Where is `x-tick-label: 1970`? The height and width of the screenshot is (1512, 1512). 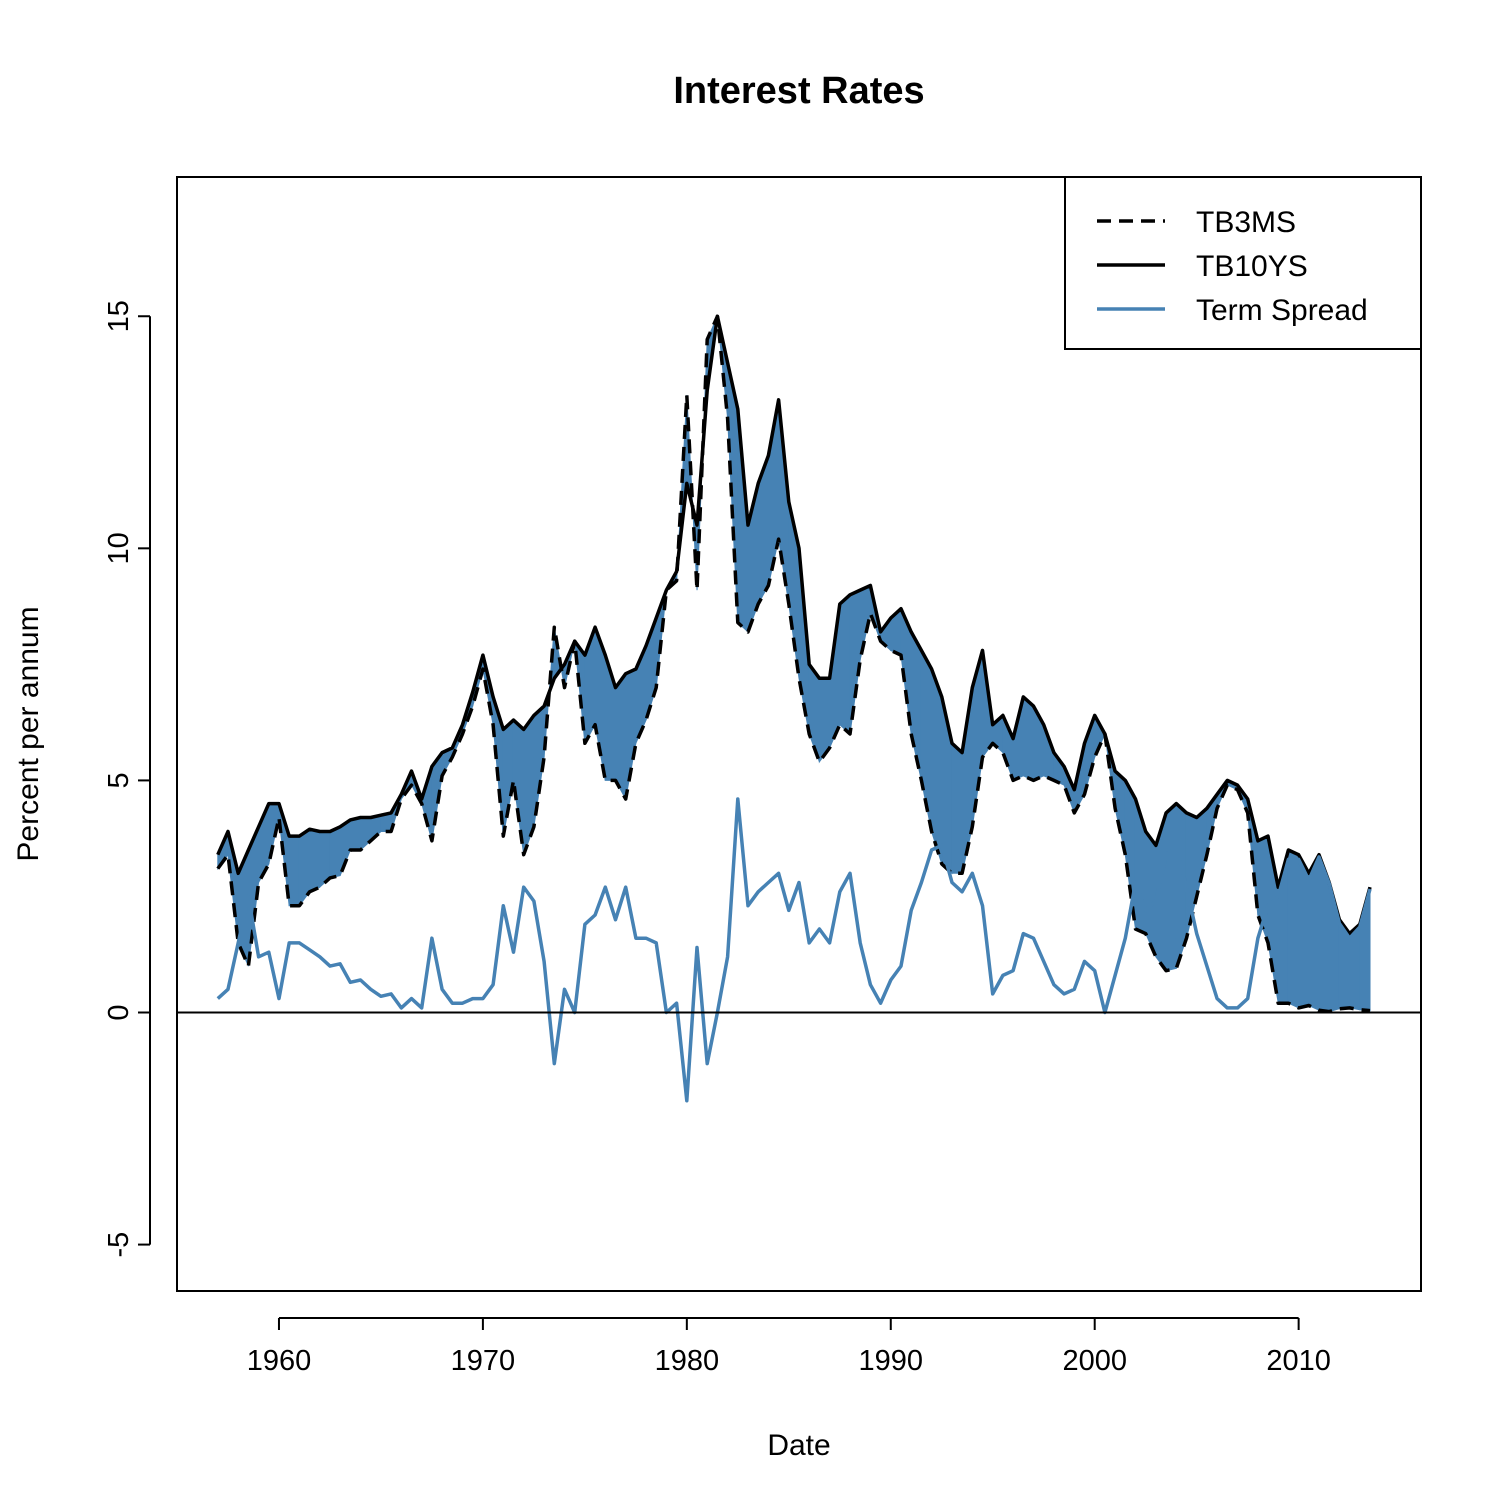 x-tick-label: 1970 is located at coordinates (483, 1361).